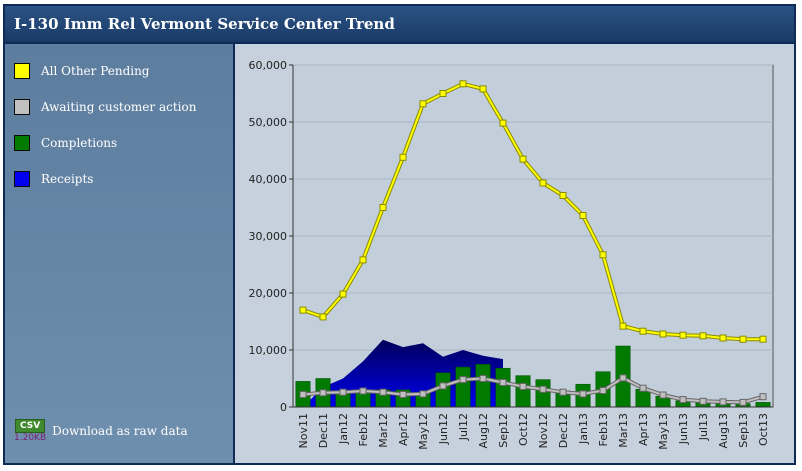 The height and width of the screenshot is (471, 802). I want to click on receipts-swatch, so click(22, 179).